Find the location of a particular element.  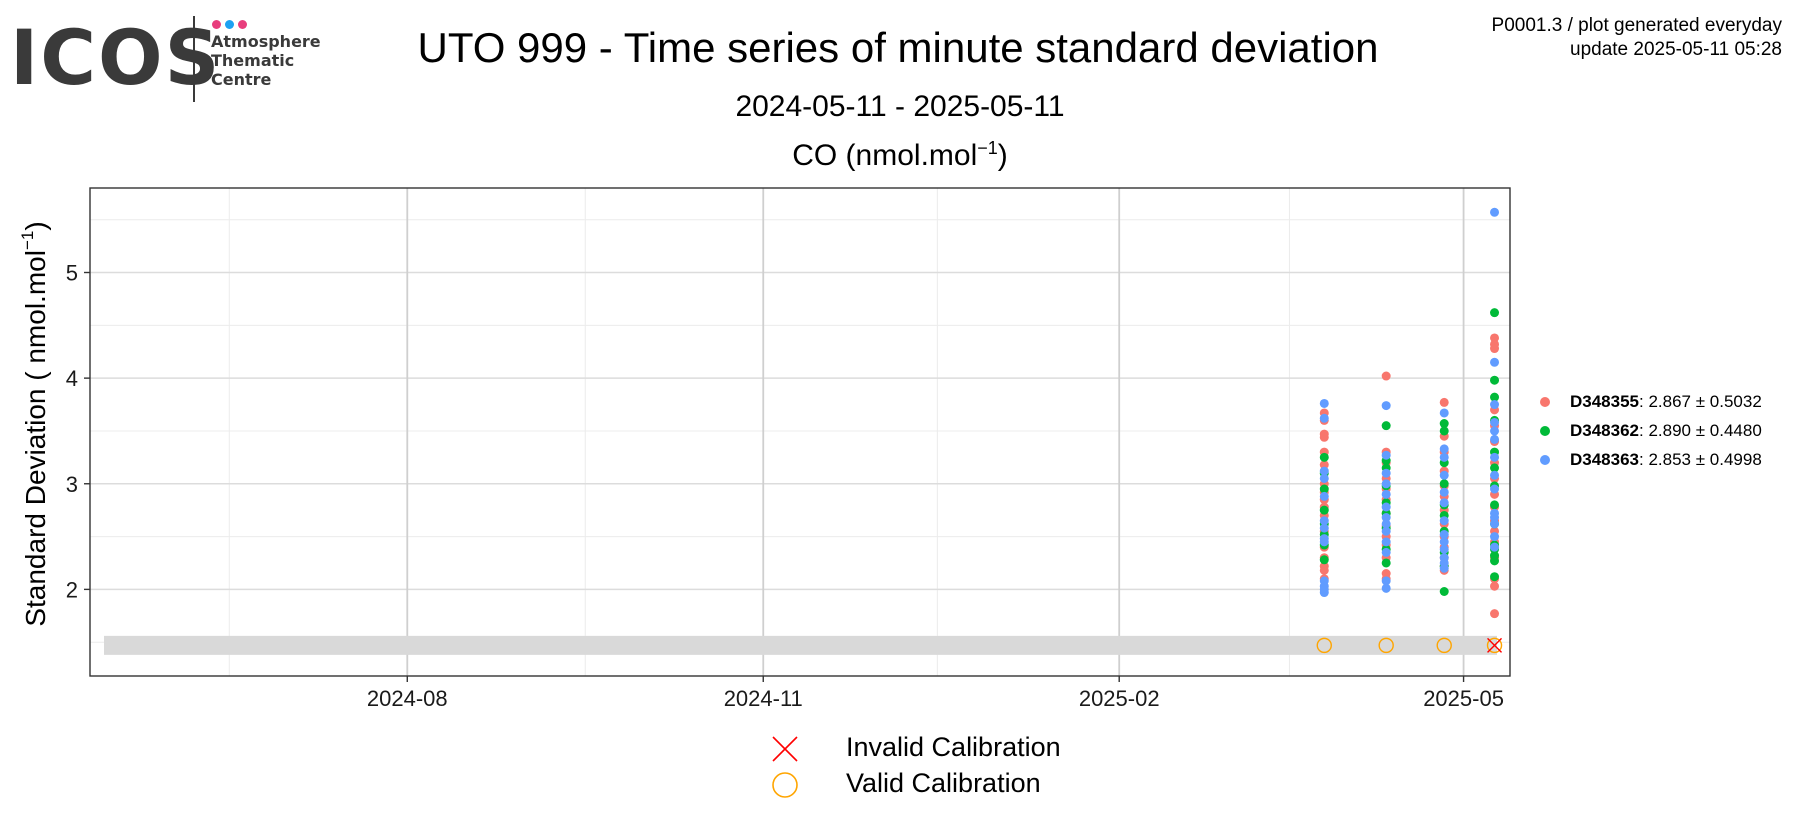

orange-circle-icon is located at coordinates (785, 785).